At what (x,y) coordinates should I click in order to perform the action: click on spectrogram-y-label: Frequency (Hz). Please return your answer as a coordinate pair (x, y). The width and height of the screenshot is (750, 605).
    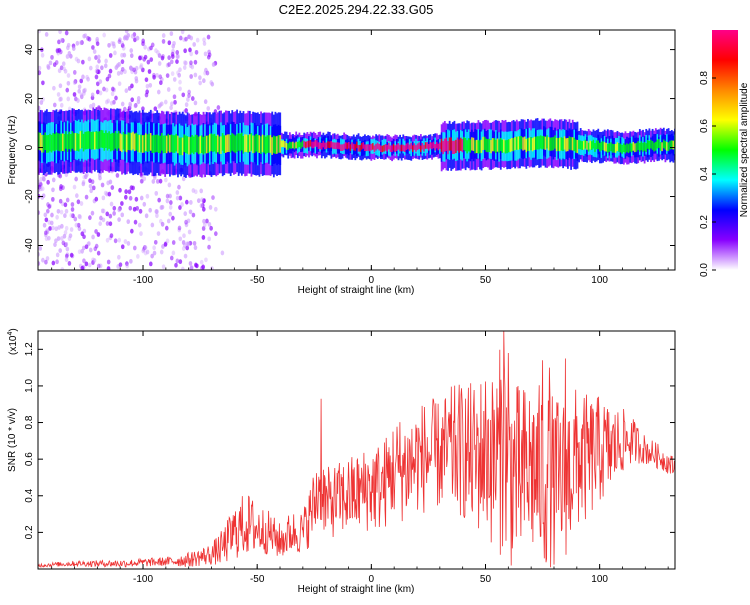
    Looking at the image, I should click on (12, 150).